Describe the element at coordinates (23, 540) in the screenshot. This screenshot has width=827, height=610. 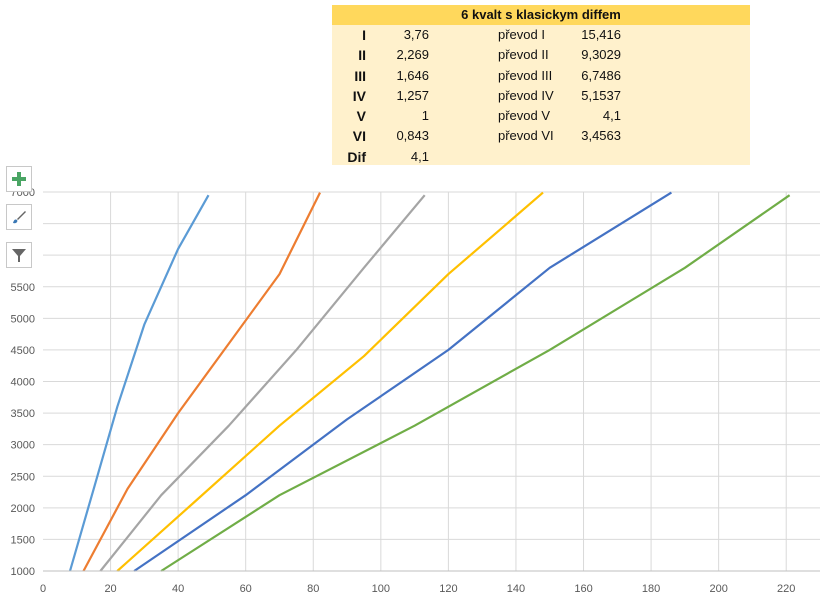
I see `y-tick-label: 1500` at that location.